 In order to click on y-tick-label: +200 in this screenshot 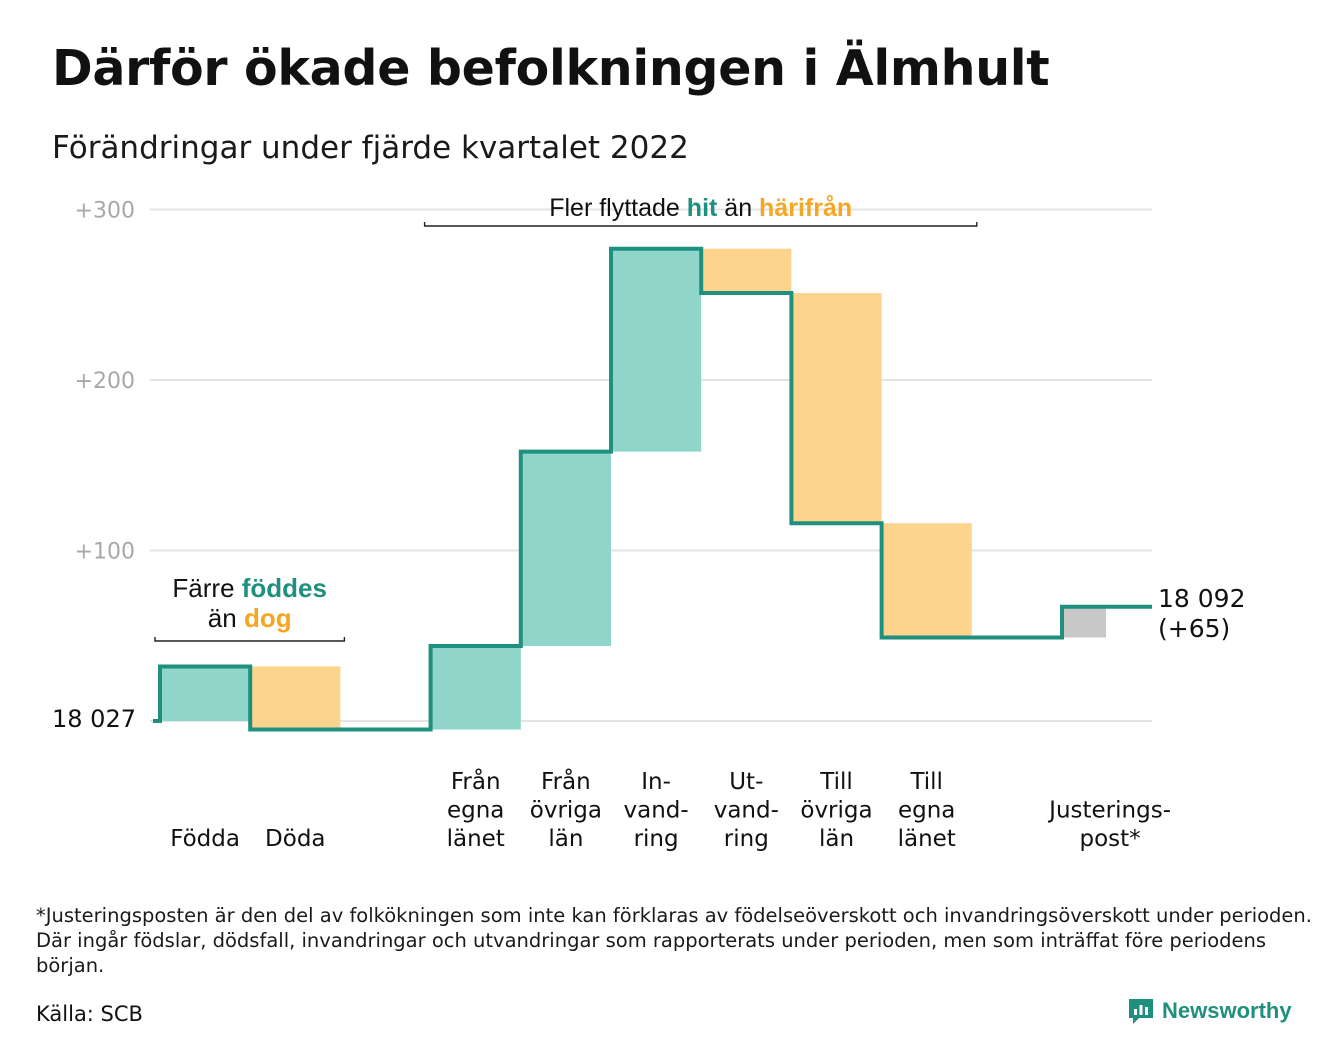, I will do `click(105, 381)`.